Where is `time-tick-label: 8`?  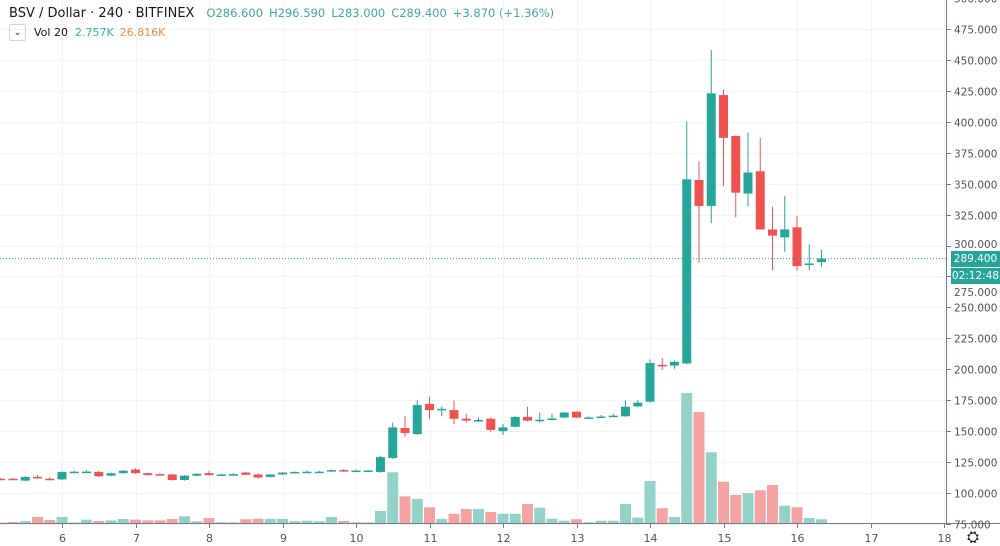 time-tick-label: 8 is located at coordinates (209, 538).